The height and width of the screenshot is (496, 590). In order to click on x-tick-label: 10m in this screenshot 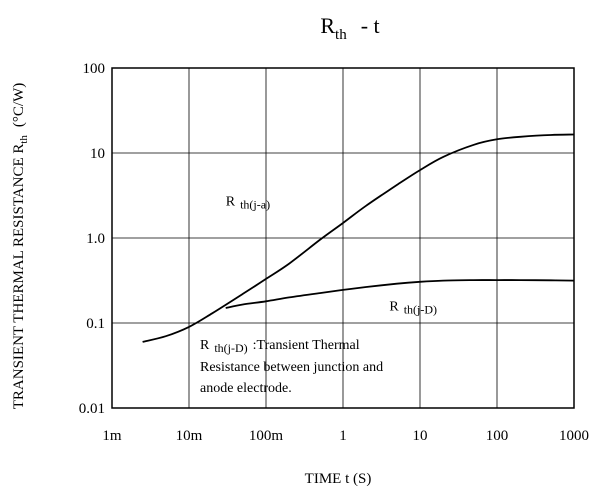, I will do `click(189, 436)`.